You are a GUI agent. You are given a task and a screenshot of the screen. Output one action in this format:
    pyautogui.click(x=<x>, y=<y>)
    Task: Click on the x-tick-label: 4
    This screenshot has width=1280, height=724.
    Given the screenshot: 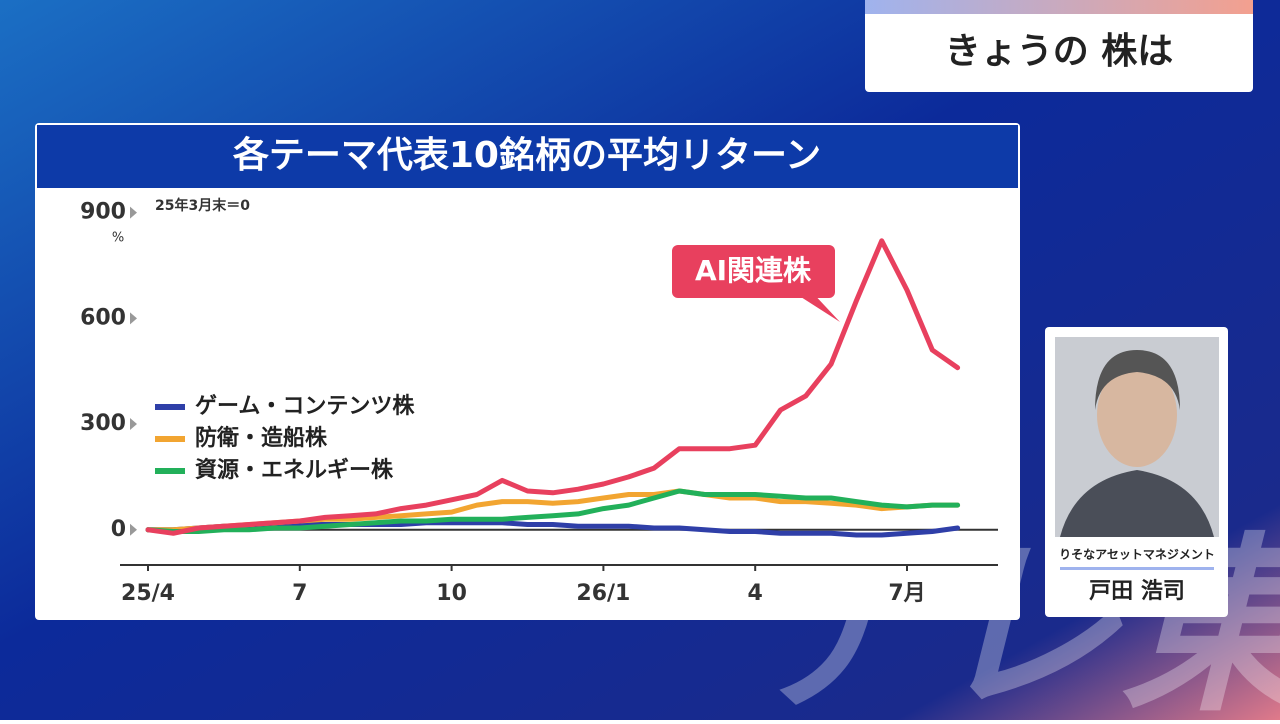 What is the action you would take?
    pyautogui.click(x=755, y=593)
    